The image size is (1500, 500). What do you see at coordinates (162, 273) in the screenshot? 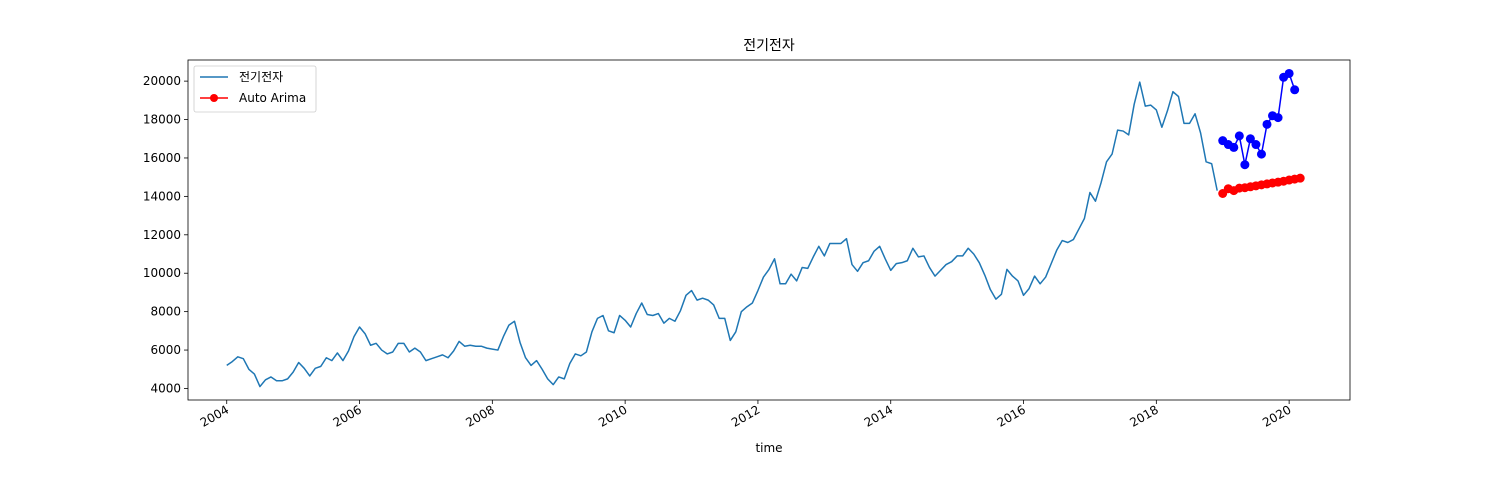
I see `y-tick-label: 10000` at bounding box center [162, 273].